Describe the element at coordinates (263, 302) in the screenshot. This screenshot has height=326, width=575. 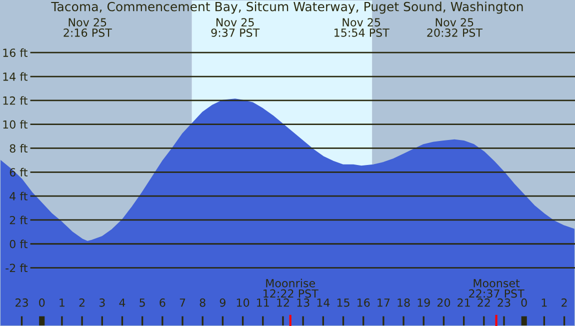
I see `x-tick-label: 11` at that location.